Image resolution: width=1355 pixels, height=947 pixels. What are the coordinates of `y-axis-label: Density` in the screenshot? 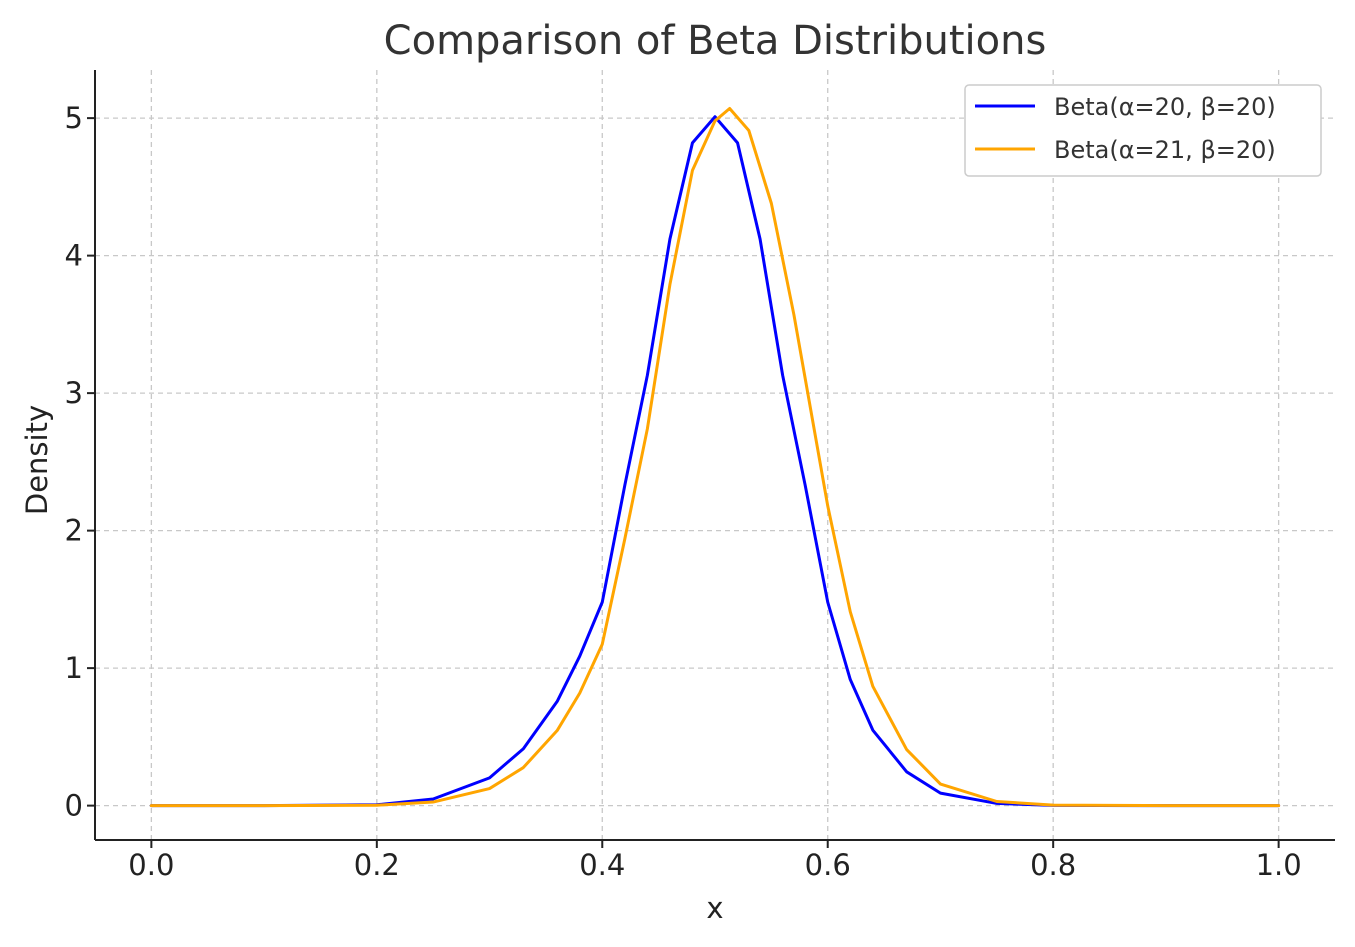 It's located at (37, 460).